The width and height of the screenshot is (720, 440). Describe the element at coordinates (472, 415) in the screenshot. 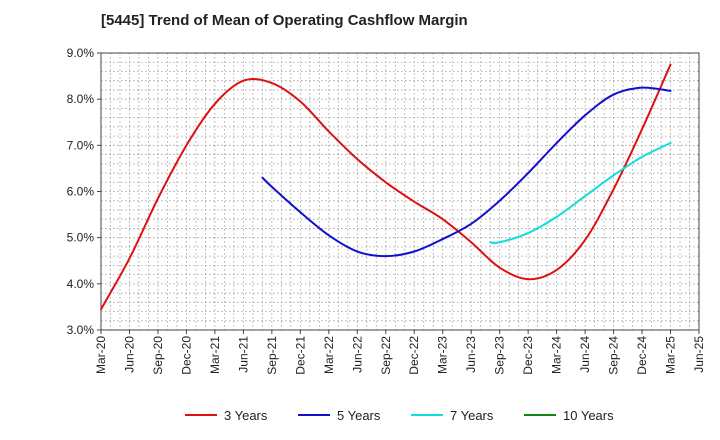

I see `legend-label-7-years: 7 Years` at that location.